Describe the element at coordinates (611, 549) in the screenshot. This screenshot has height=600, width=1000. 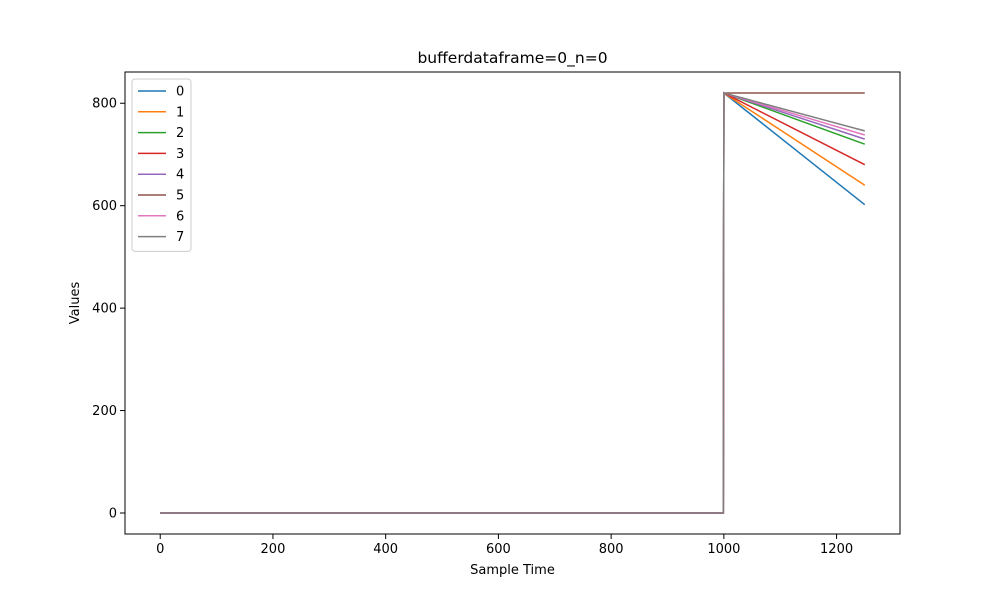
I see `x-tick-label: 800` at that location.